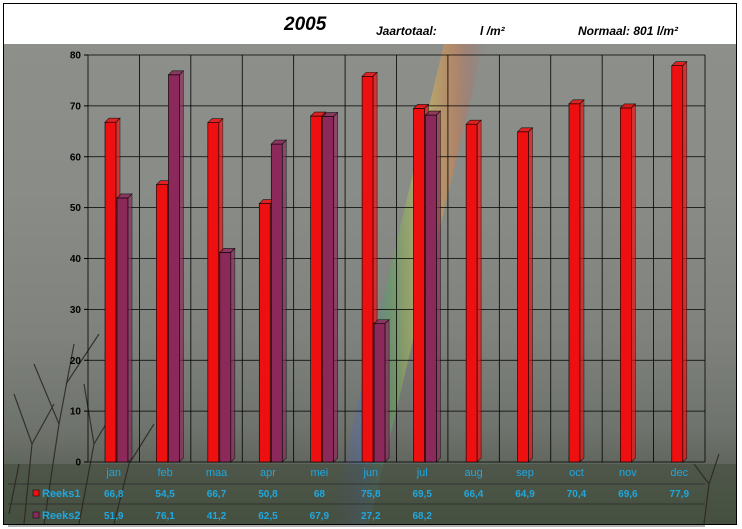  I want to click on y-tick-label: 50, so click(76, 208).